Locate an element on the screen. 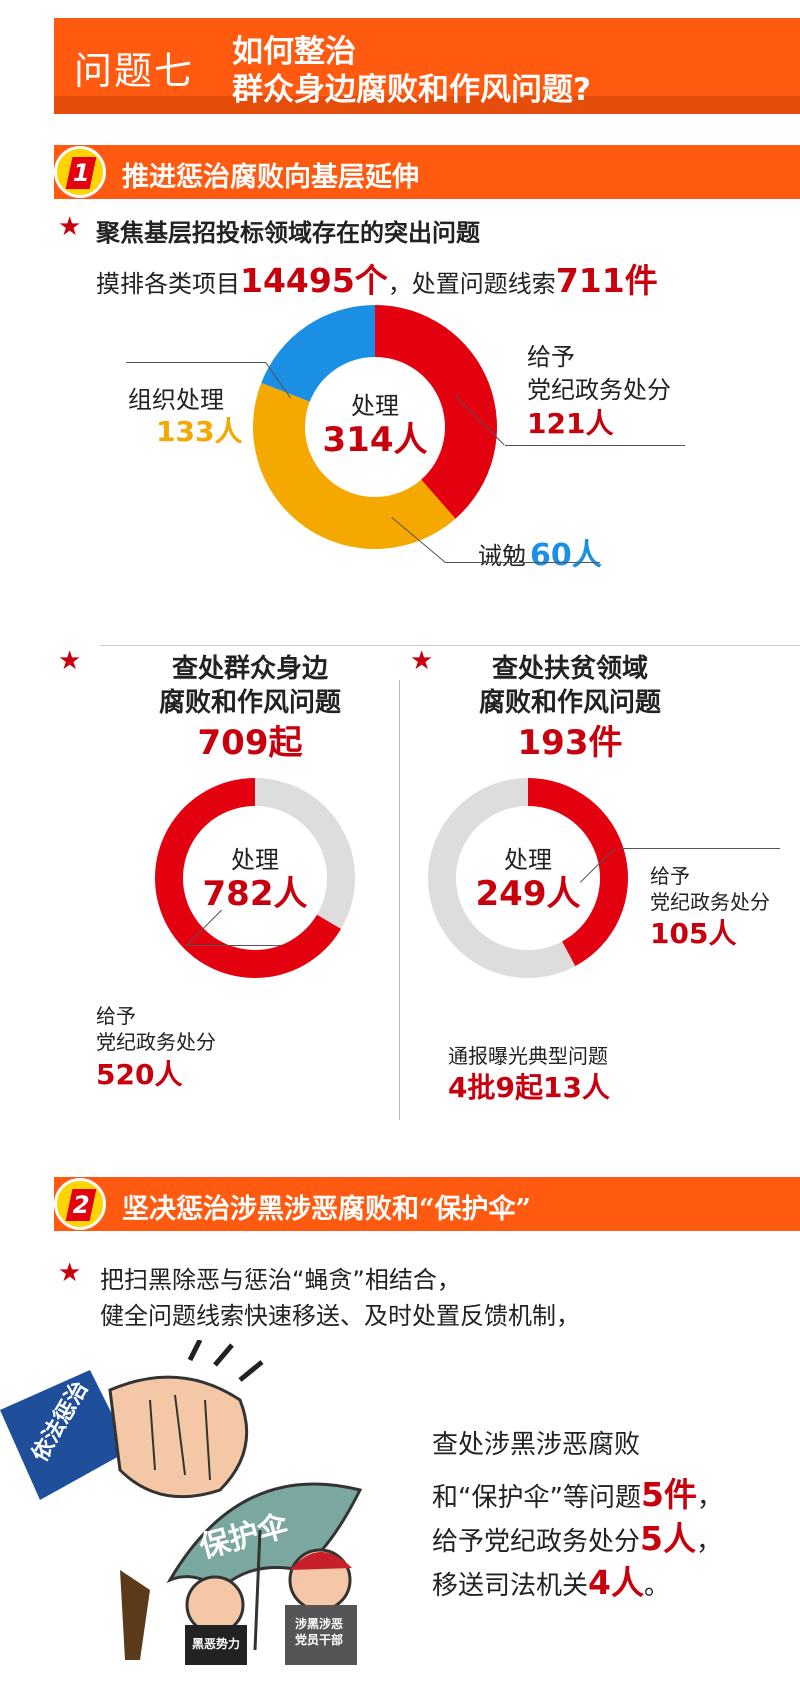 This screenshot has height=1694, width=800. left-label-line1: 给予 is located at coordinates (116, 1016).